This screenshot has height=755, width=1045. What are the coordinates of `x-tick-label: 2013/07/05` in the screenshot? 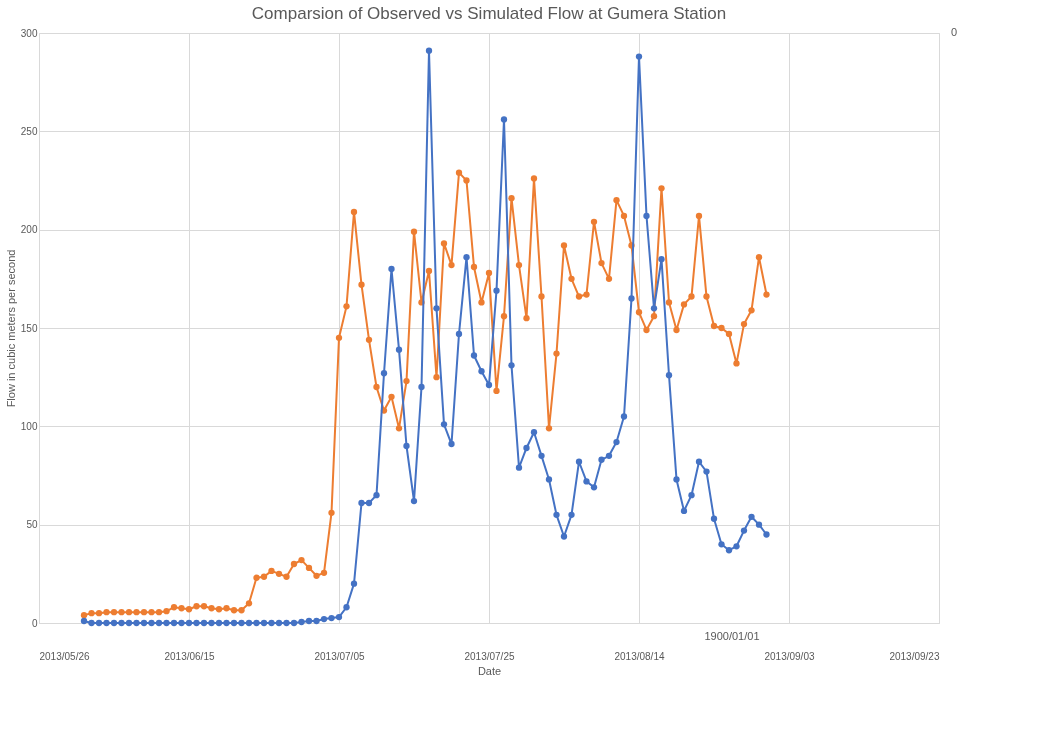 It's located at (339, 656).